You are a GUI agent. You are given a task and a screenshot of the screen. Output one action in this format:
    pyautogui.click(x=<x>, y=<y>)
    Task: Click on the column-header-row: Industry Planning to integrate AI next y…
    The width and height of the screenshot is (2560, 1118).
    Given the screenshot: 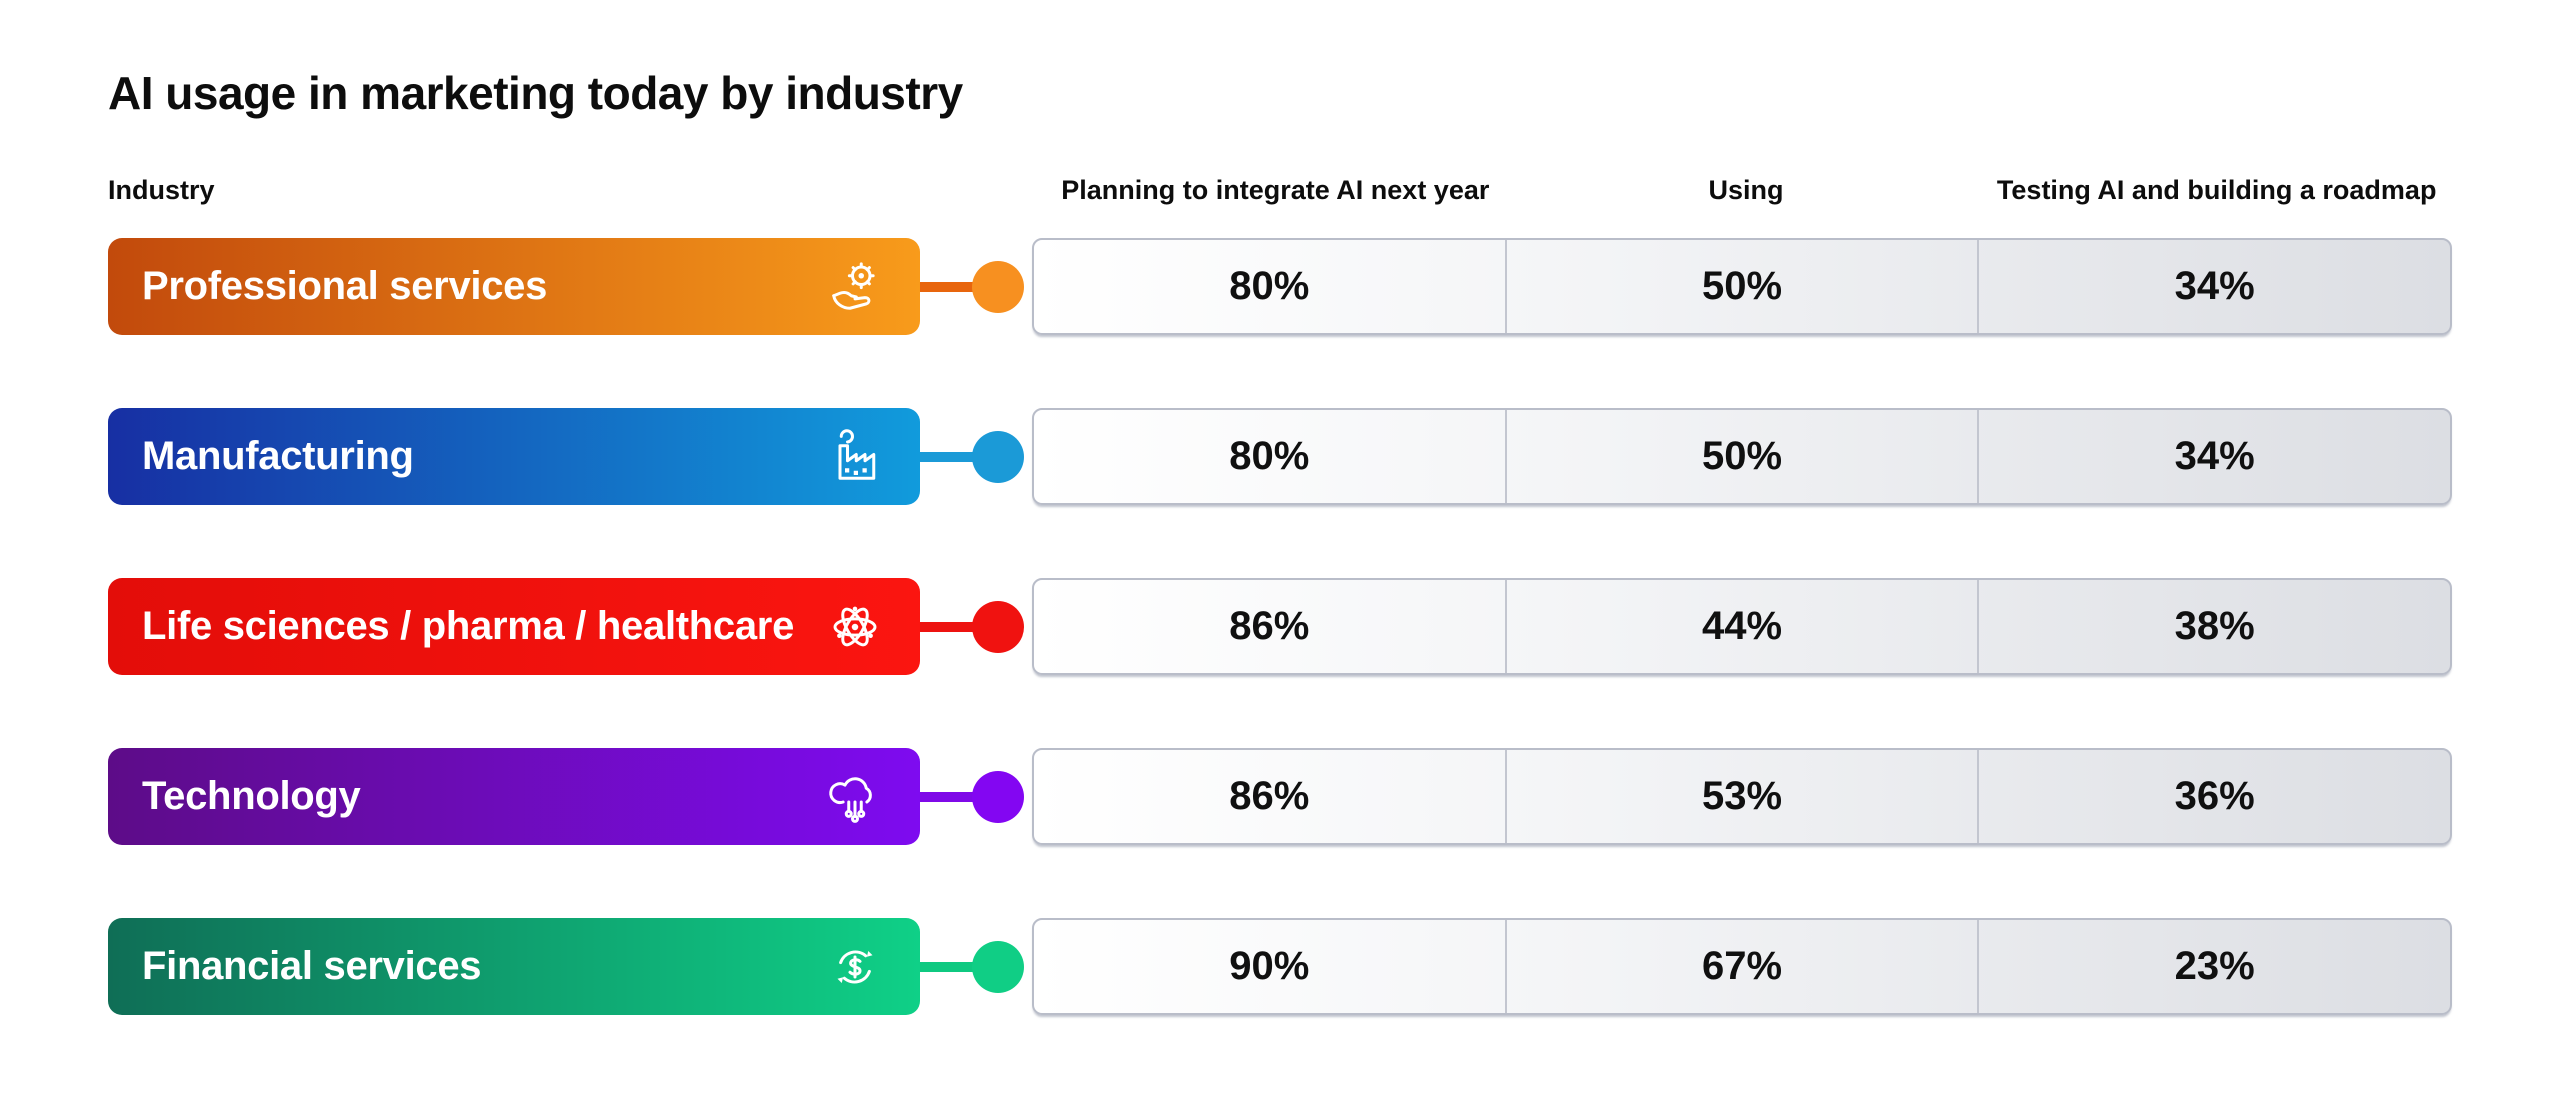 What is the action you would take?
    pyautogui.click(x=1280, y=190)
    